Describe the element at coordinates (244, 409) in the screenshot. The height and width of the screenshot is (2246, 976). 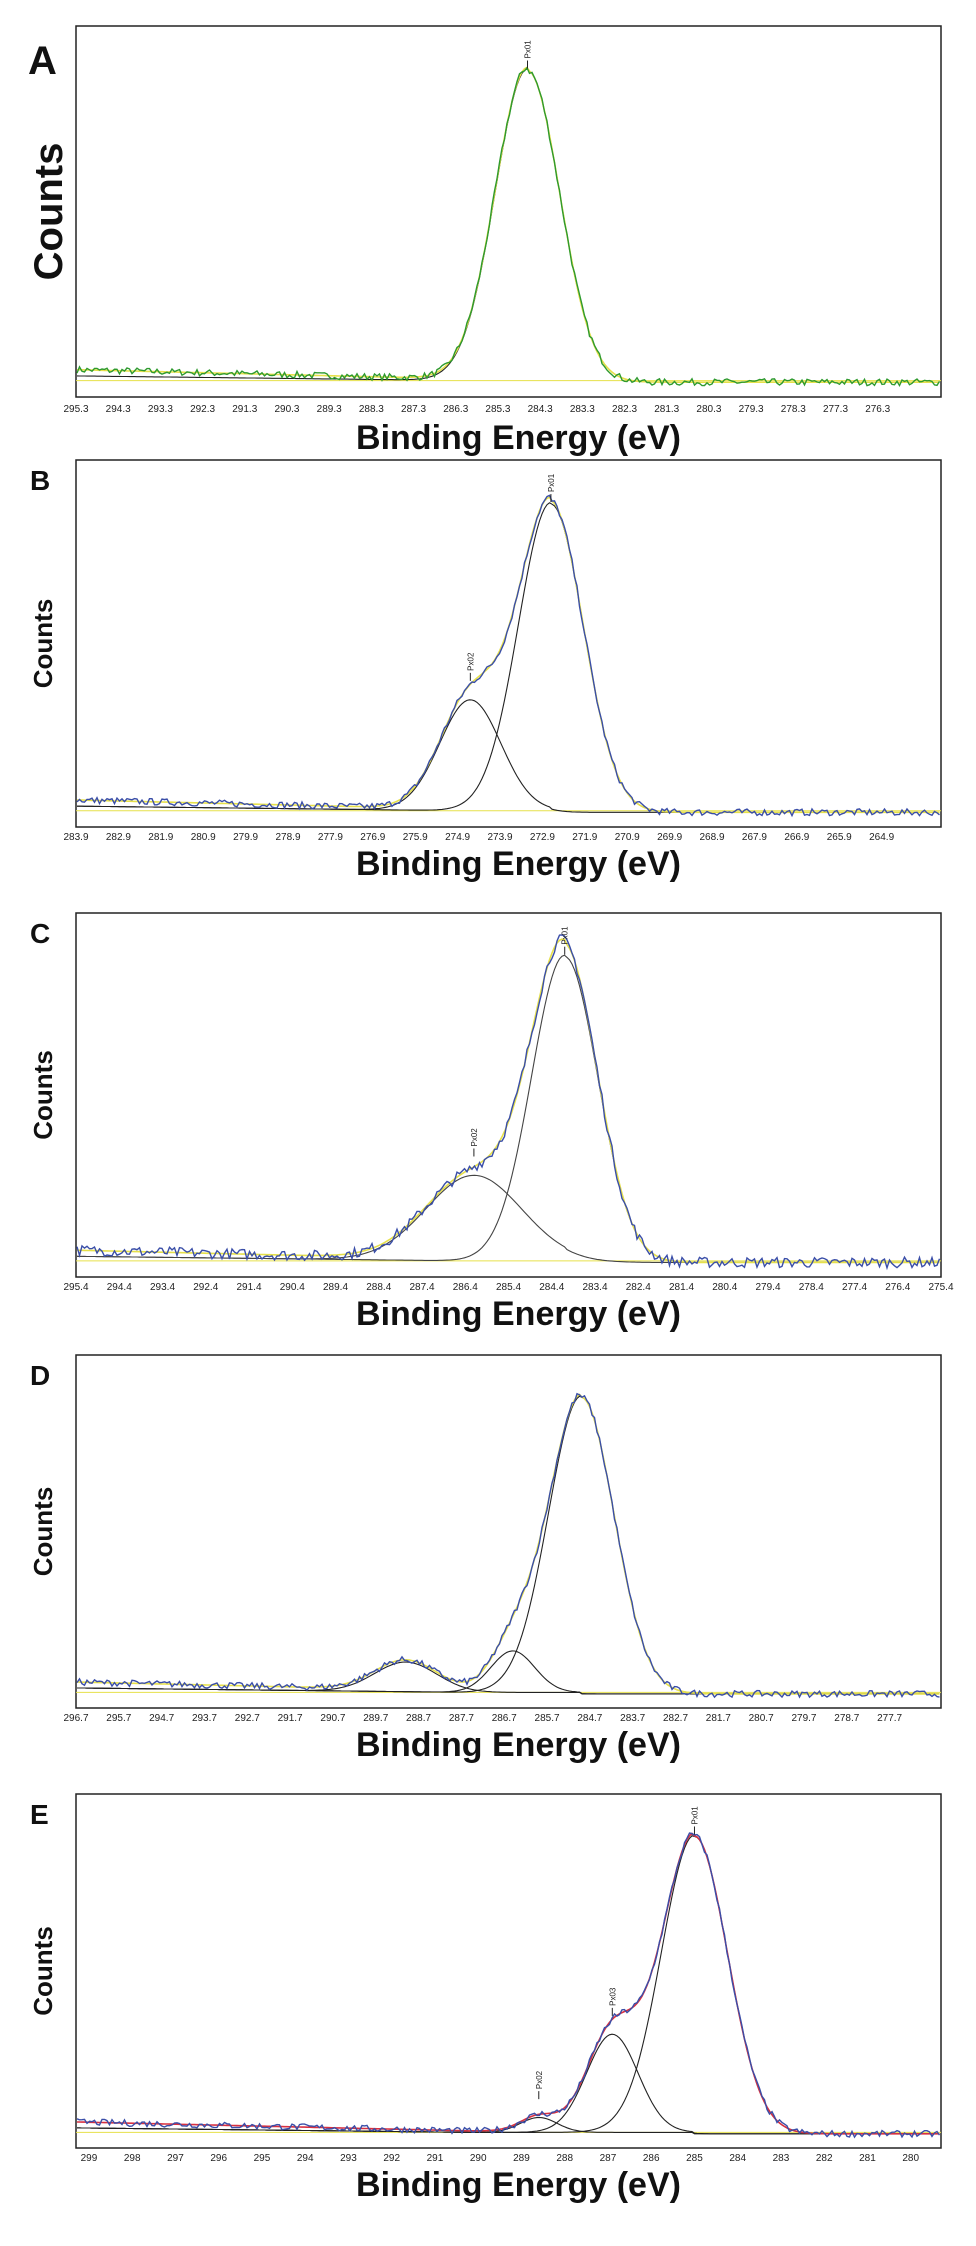
I see `x-tick-label: 291.3` at that location.